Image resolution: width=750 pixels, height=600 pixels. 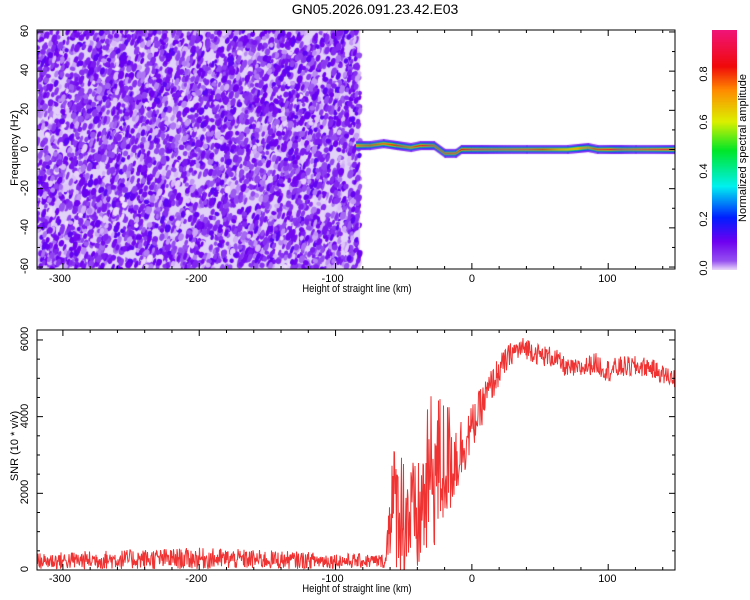 I want to click on snr-y-label: SNR (10 * v/v), so click(x=15, y=446).